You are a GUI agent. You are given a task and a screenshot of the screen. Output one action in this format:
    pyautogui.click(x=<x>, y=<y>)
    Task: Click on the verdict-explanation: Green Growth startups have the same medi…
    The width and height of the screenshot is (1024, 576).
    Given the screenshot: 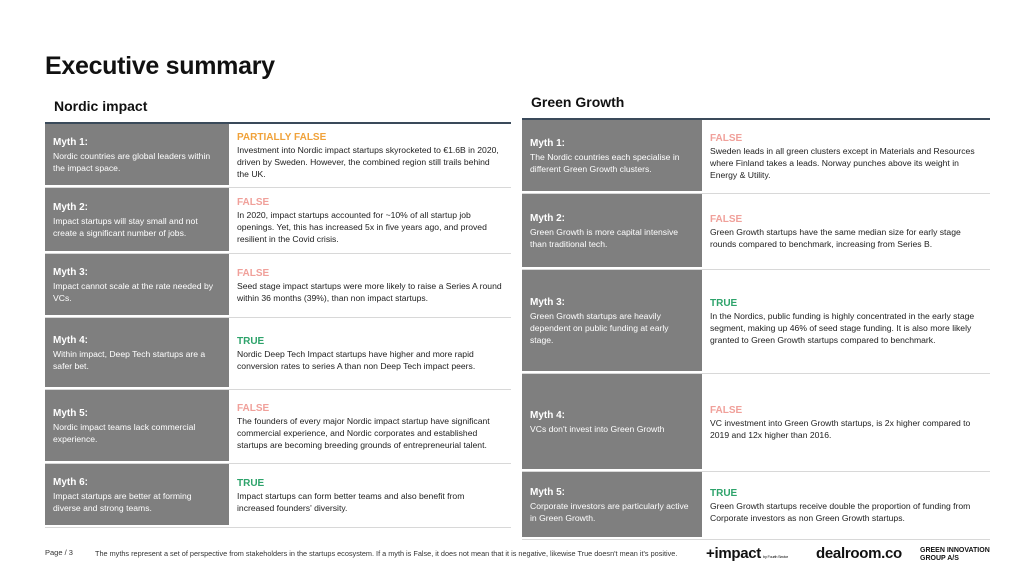 What is the action you would take?
    pyautogui.click(x=835, y=237)
    